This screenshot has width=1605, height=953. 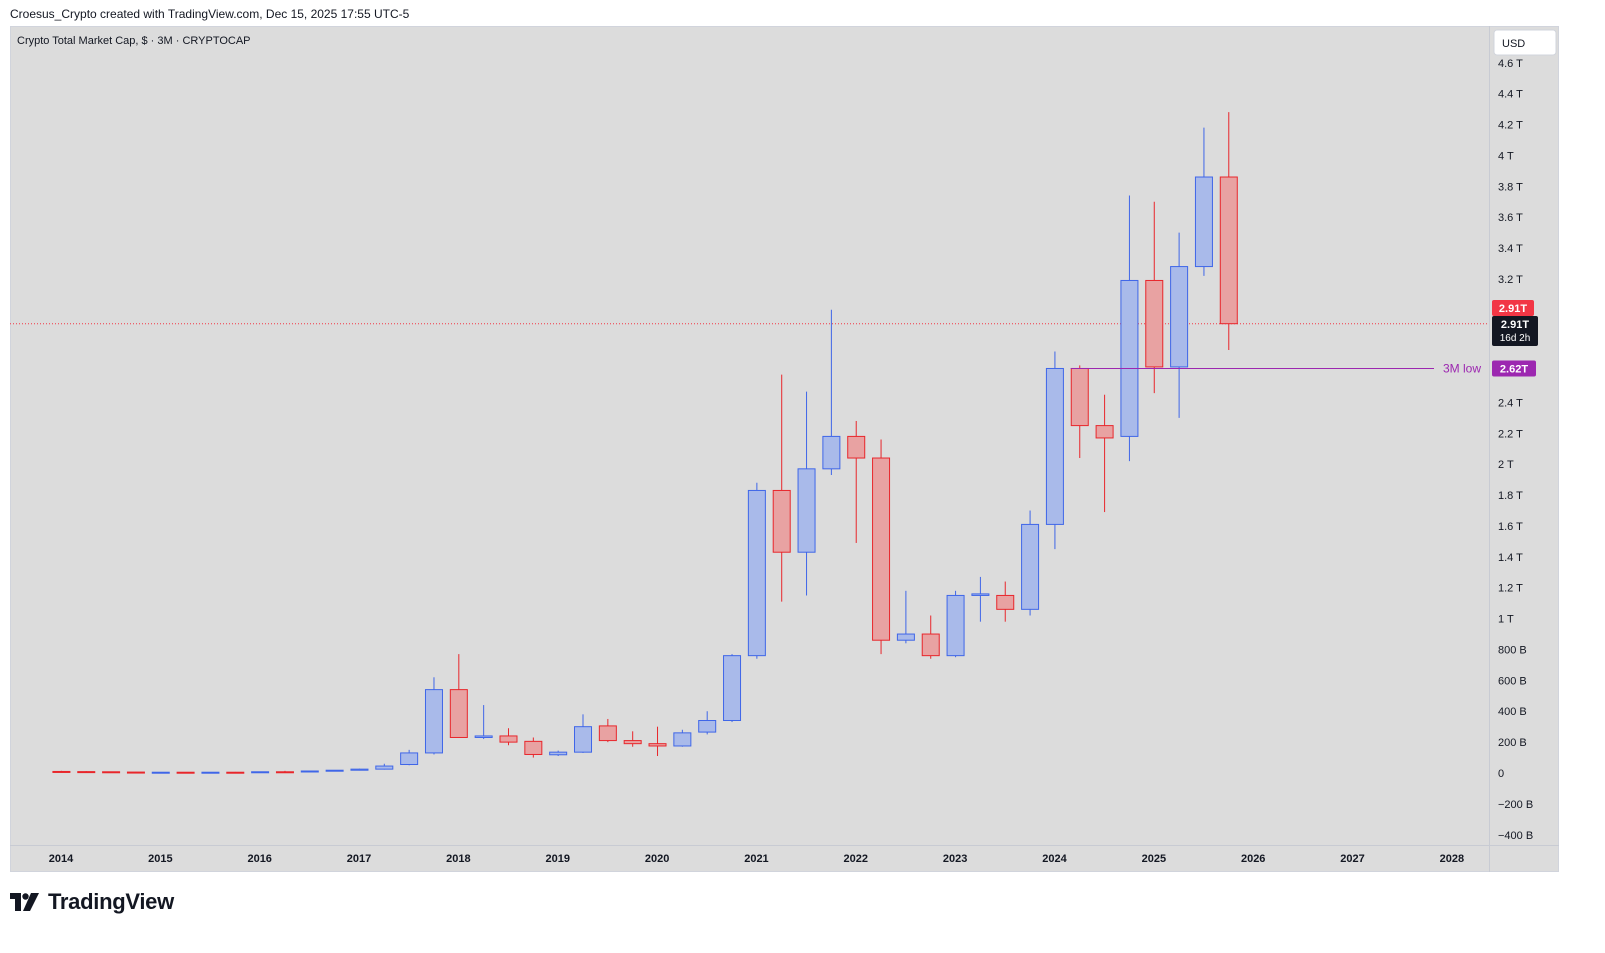 I want to click on candle-2016-Q3, so click(x=309, y=771).